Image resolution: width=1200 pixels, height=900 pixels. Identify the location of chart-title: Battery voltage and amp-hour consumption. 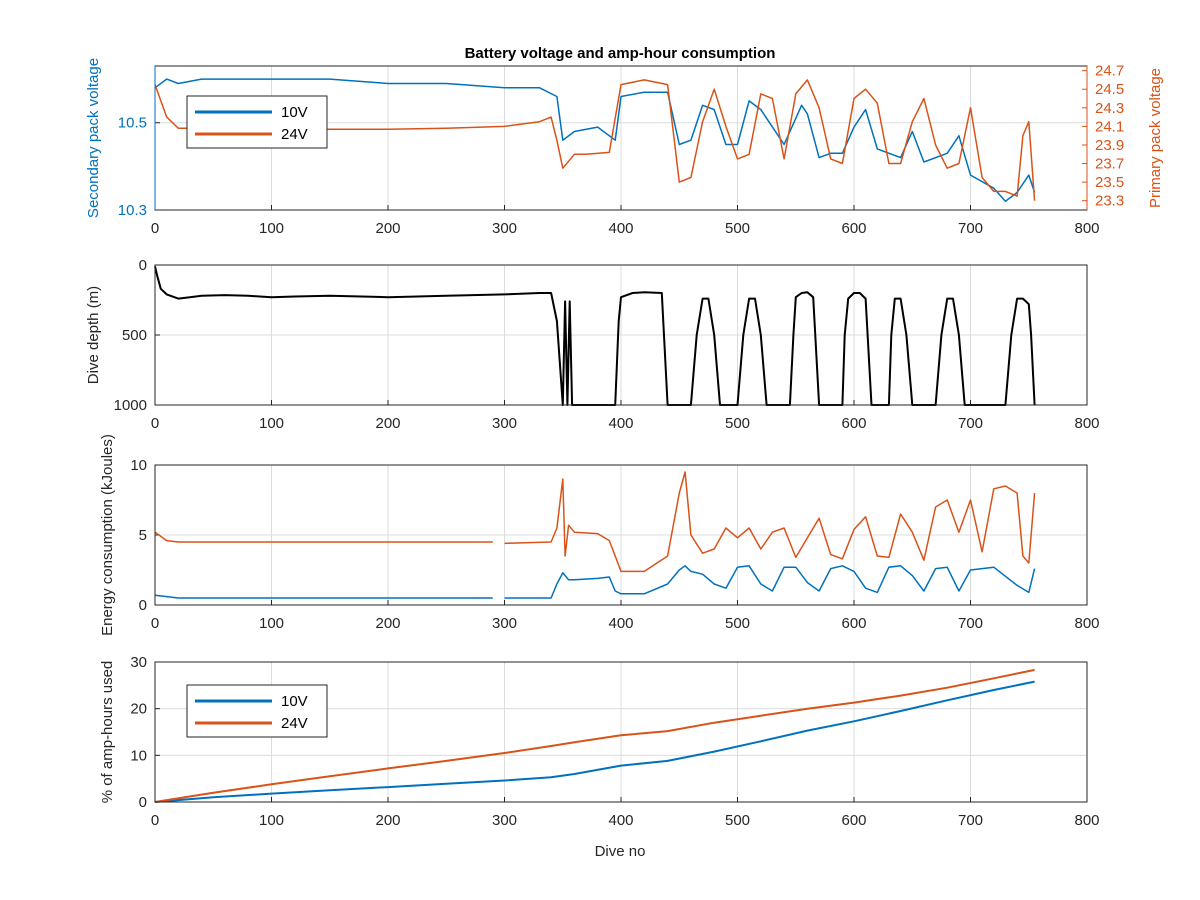
(620, 53).